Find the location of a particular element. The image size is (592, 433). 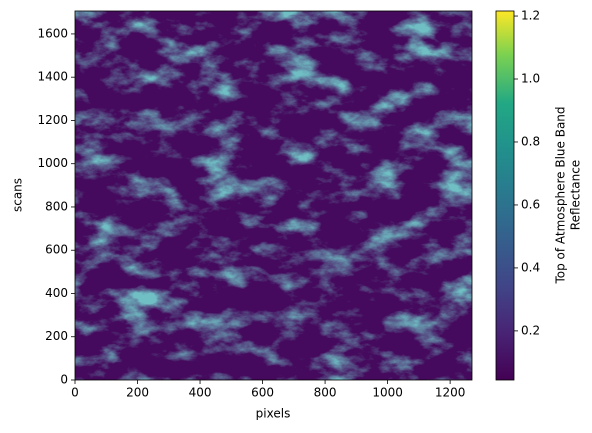

y-axis-label: scans is located at coordinates (18, 195).